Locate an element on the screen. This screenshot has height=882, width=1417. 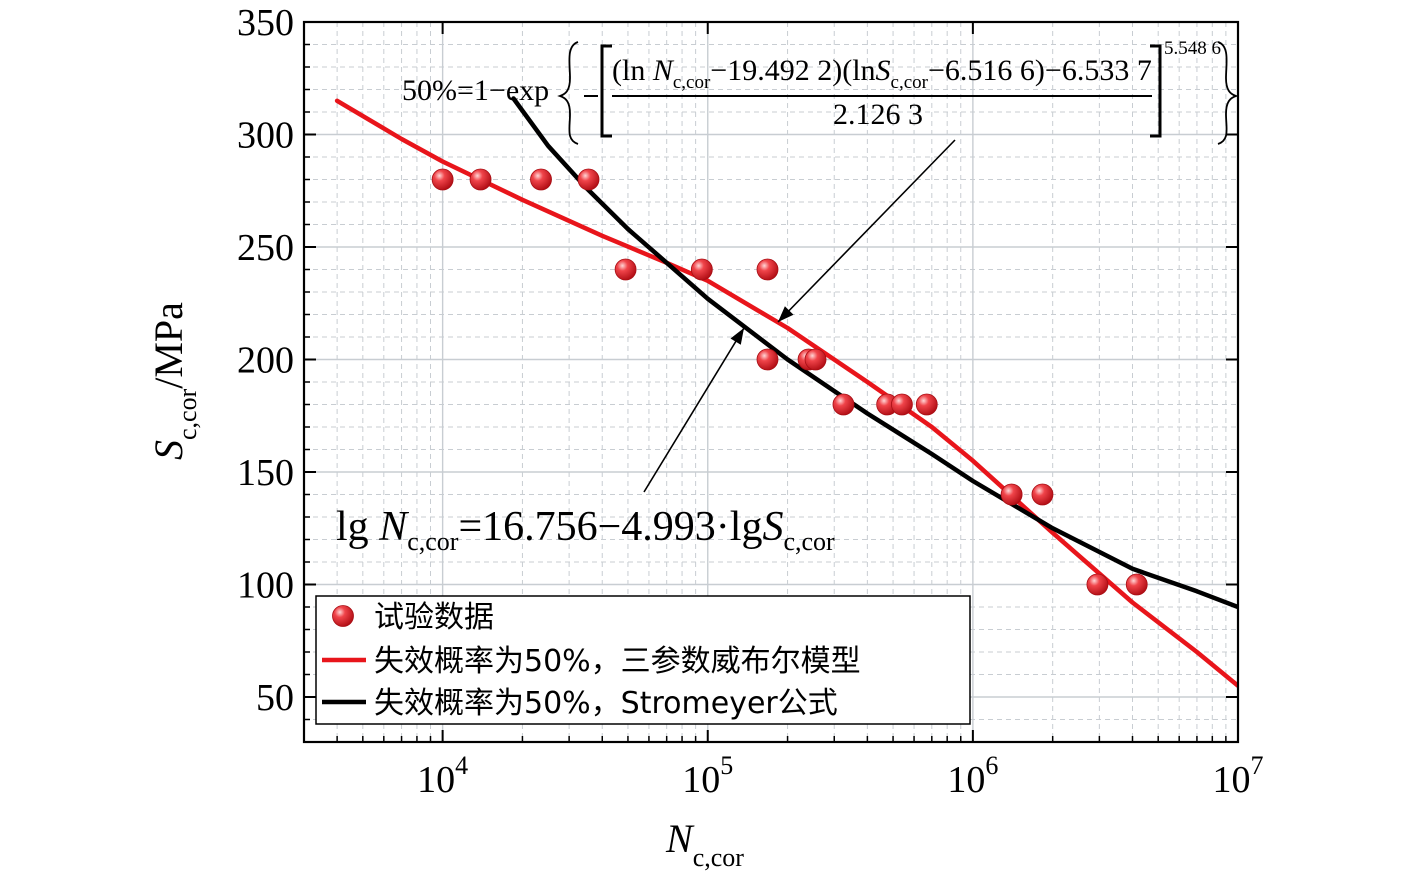
weibull-denominator: 2.126 3 is located at coordinates (878, 114).